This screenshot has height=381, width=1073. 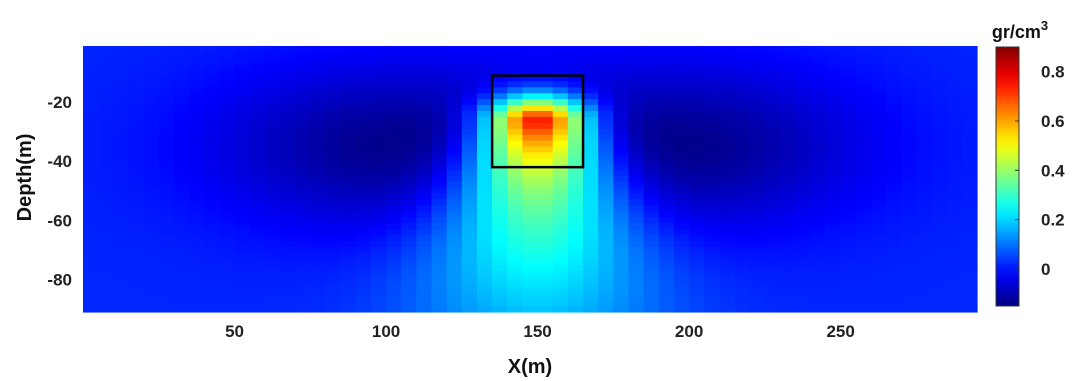 What do you see at coordinates (1016, 32) in the screenshot?
I see `colorbar-unit-base: gr/cm` at bounding box center [1016, 32].